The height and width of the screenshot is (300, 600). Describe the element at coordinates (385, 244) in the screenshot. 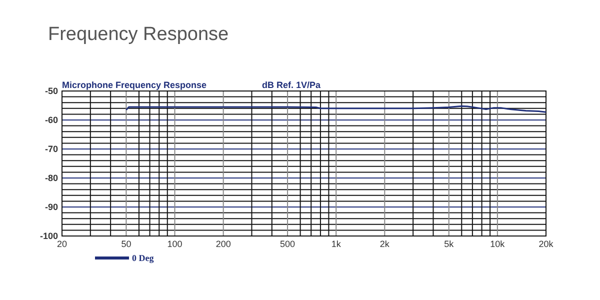

I see `x-tick-label: 2k` at that location.